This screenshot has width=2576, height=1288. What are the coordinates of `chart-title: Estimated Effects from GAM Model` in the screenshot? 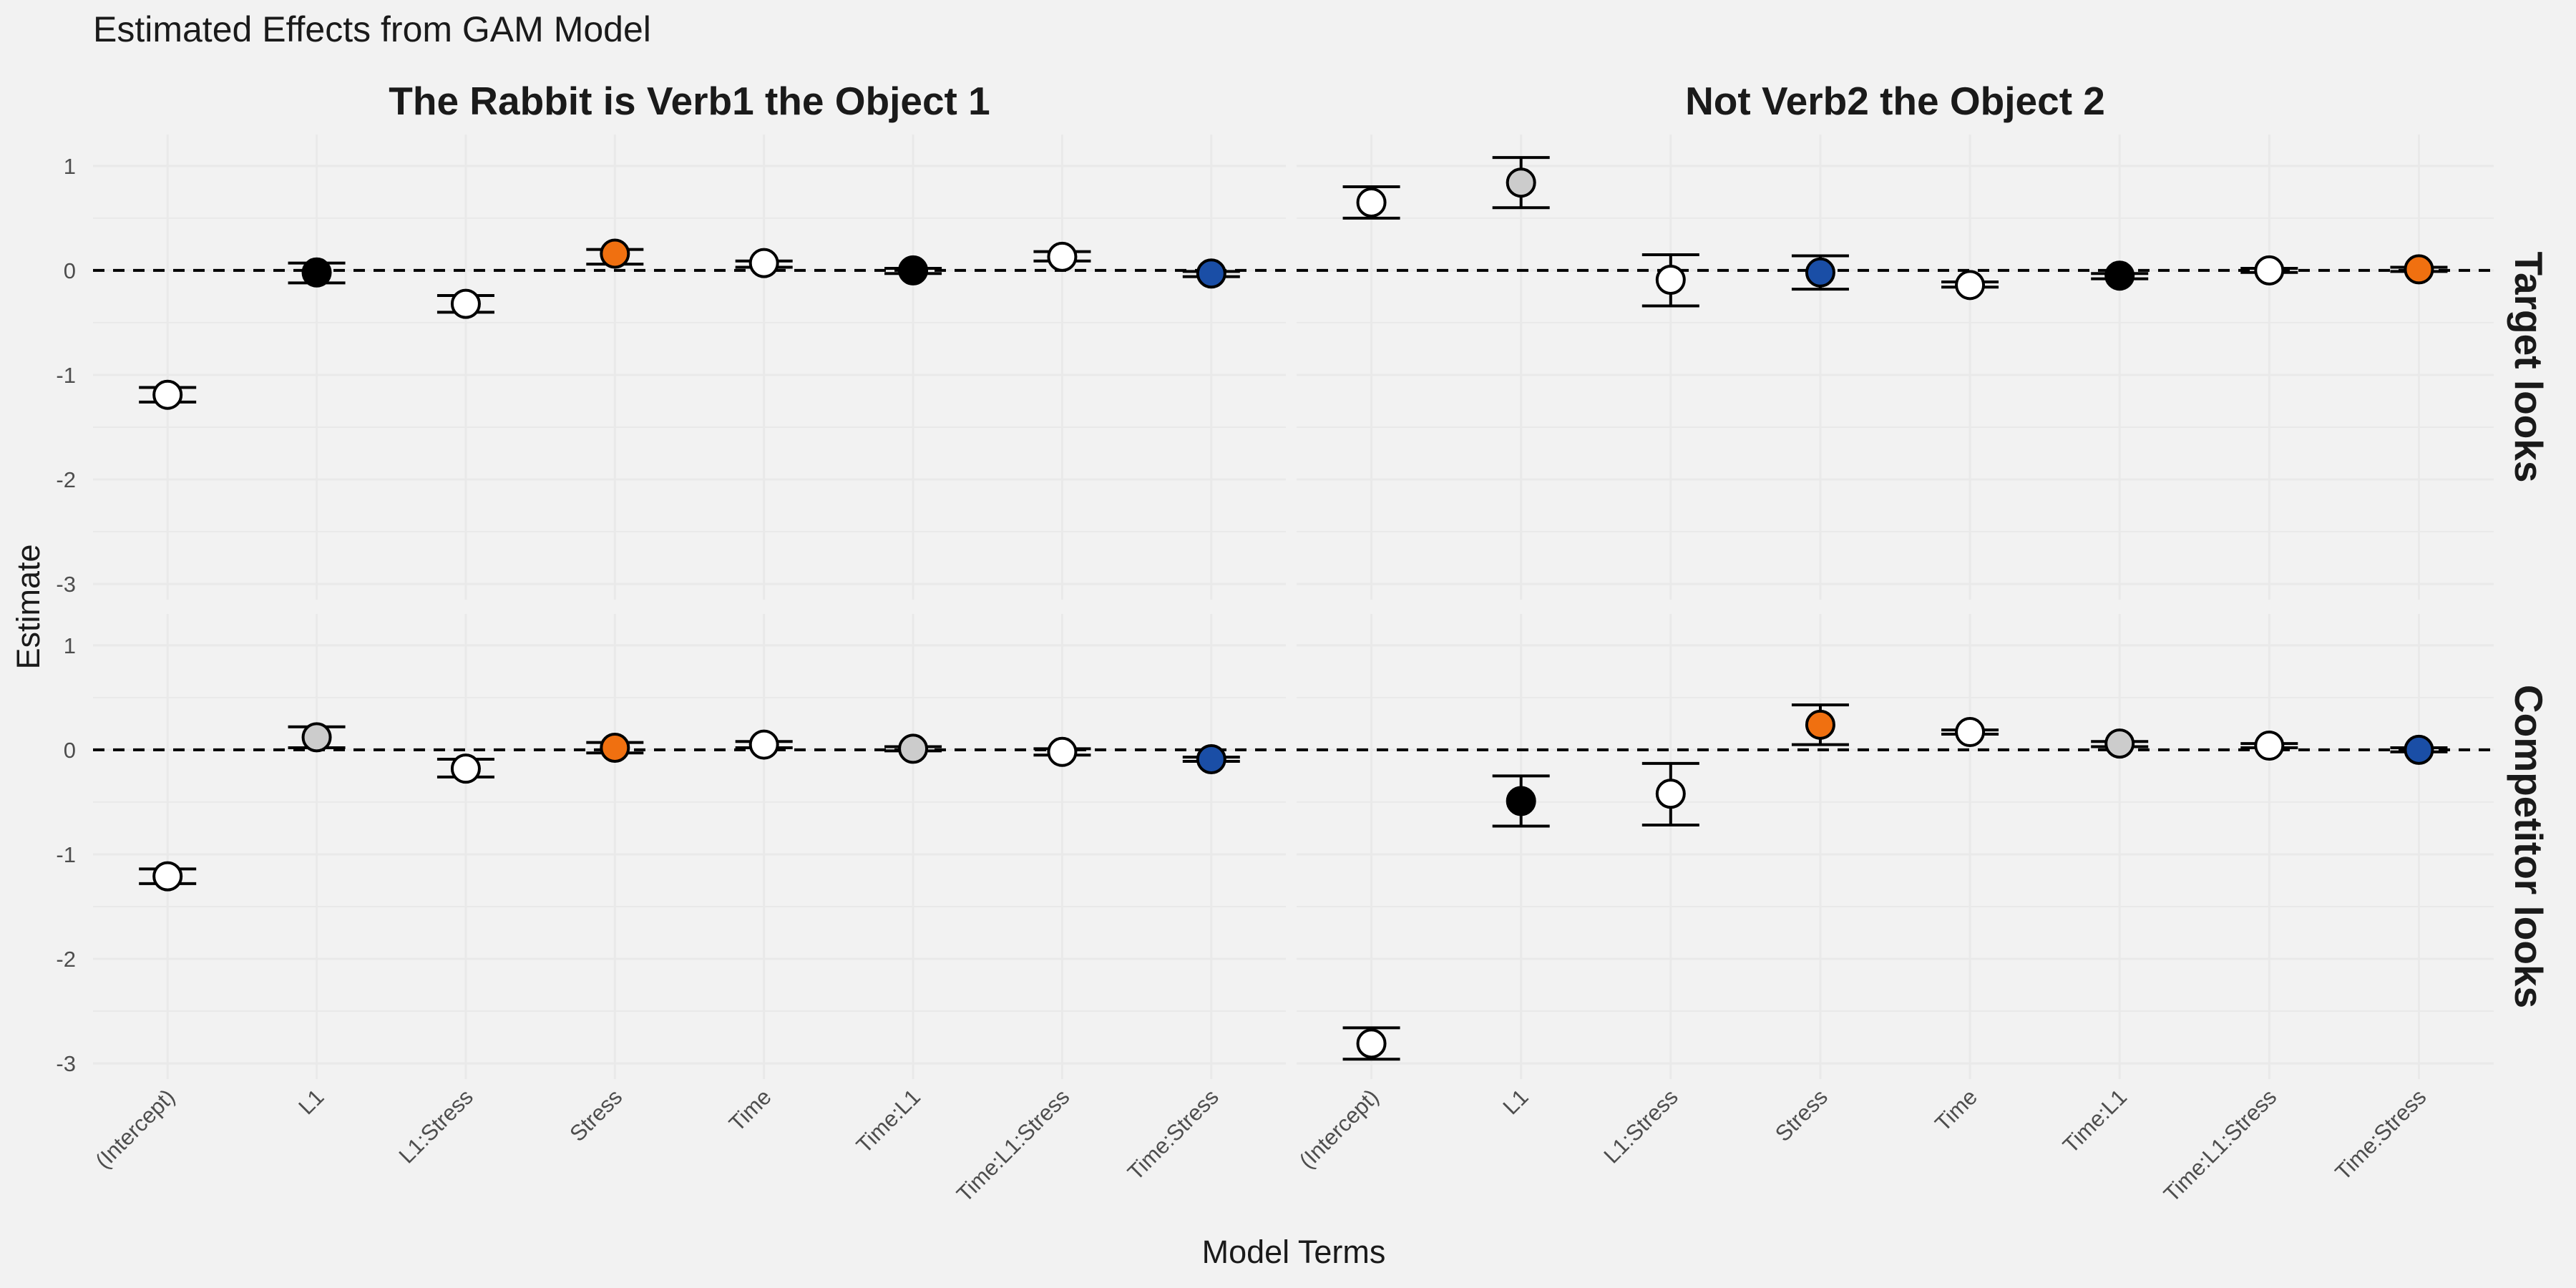 It's located at (372, 29).